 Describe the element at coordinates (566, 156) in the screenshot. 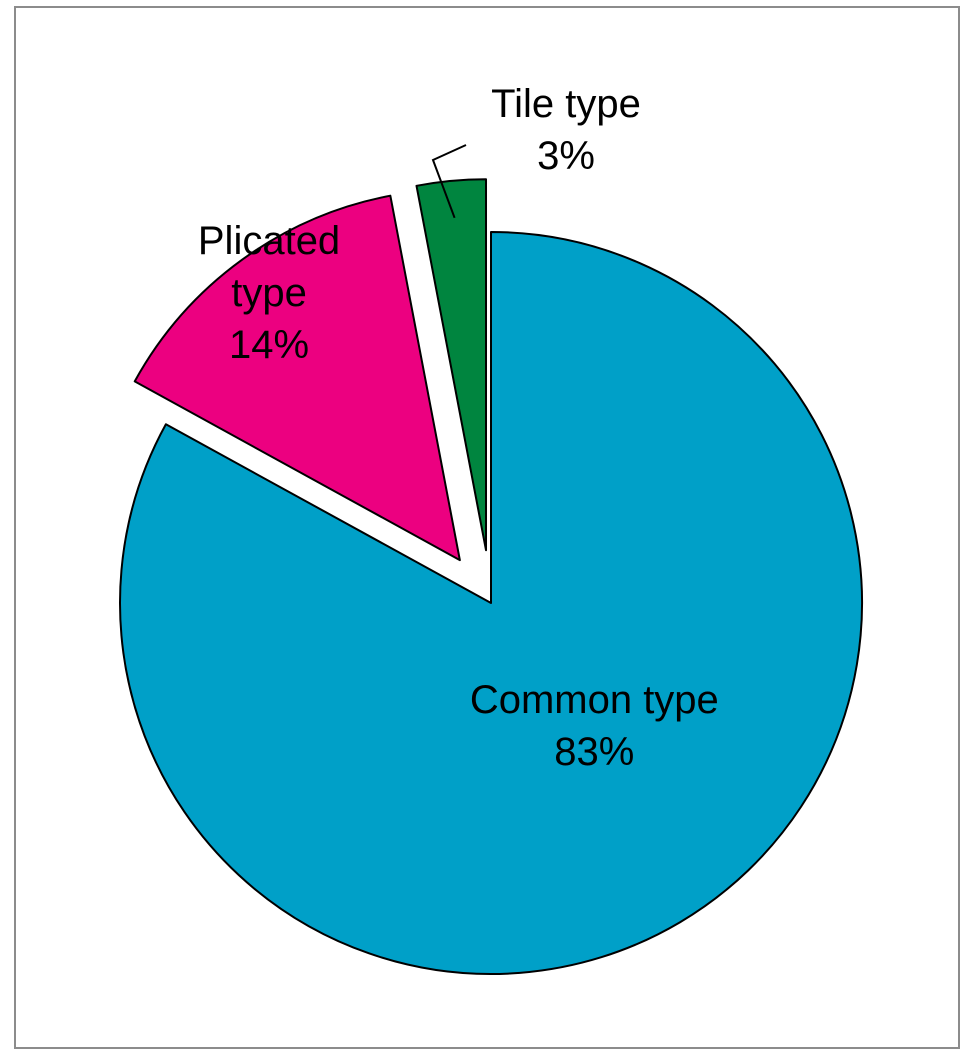

I see `slice-percent-tile-type: 3%` at that location.